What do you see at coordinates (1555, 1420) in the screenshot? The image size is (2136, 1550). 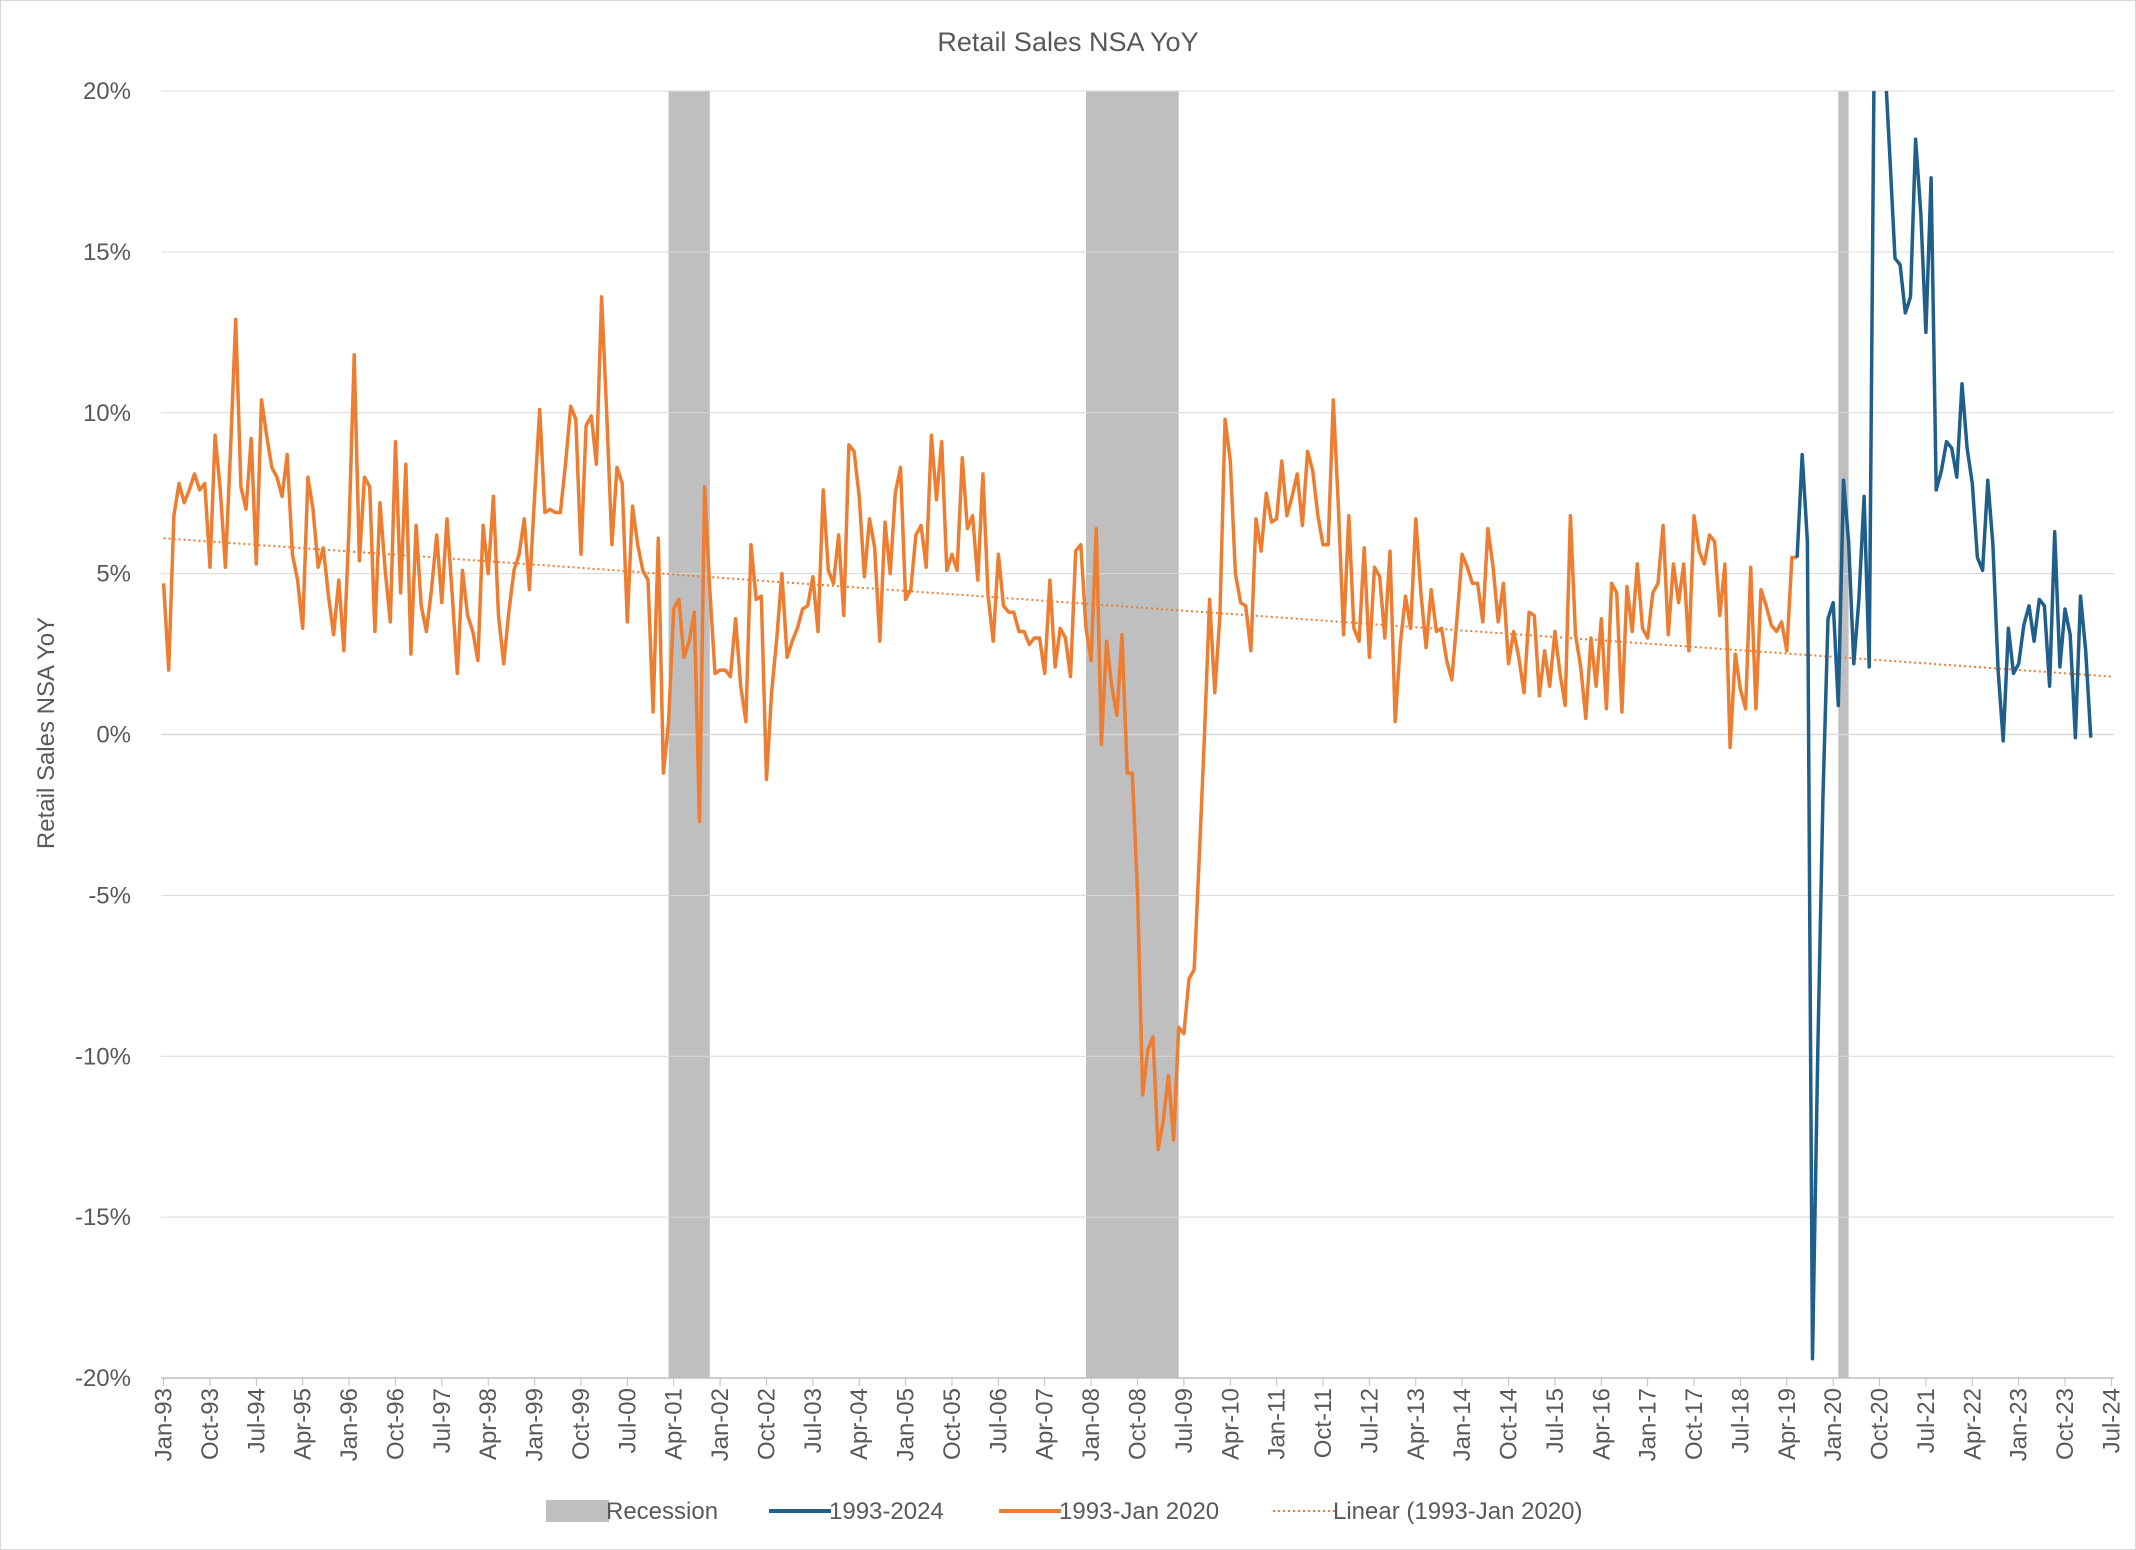 I see `x-tick-label: Jul-15` at bounding box center [1555, 1420].